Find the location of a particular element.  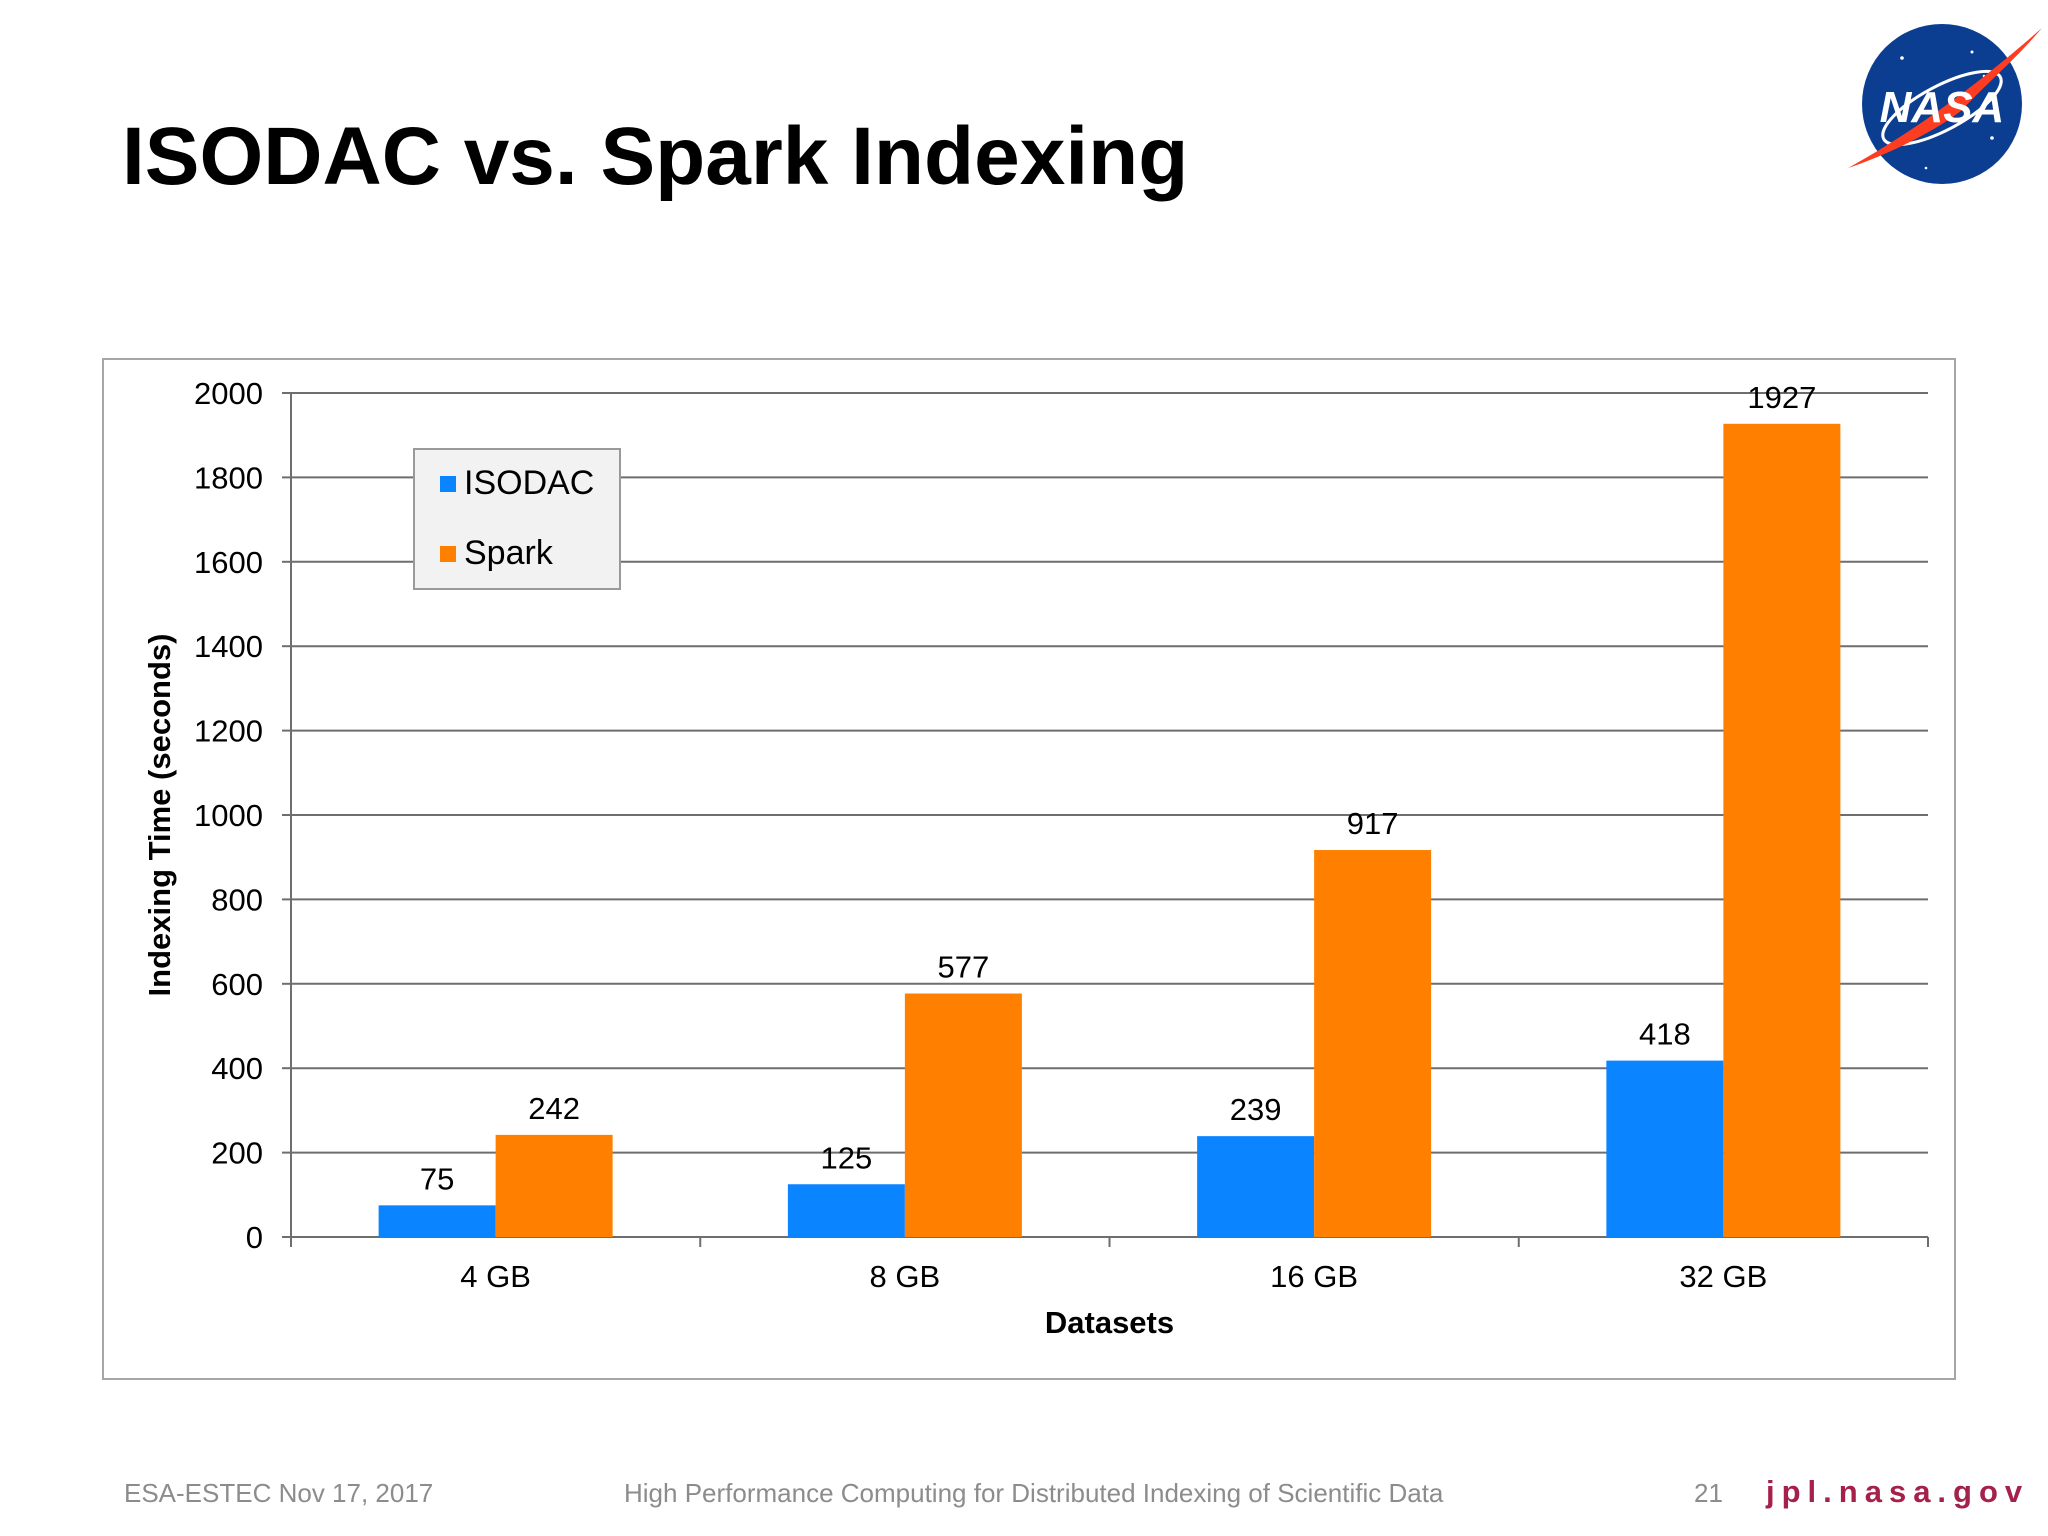

data-label: 917 is located at coordinates (1373, 823).